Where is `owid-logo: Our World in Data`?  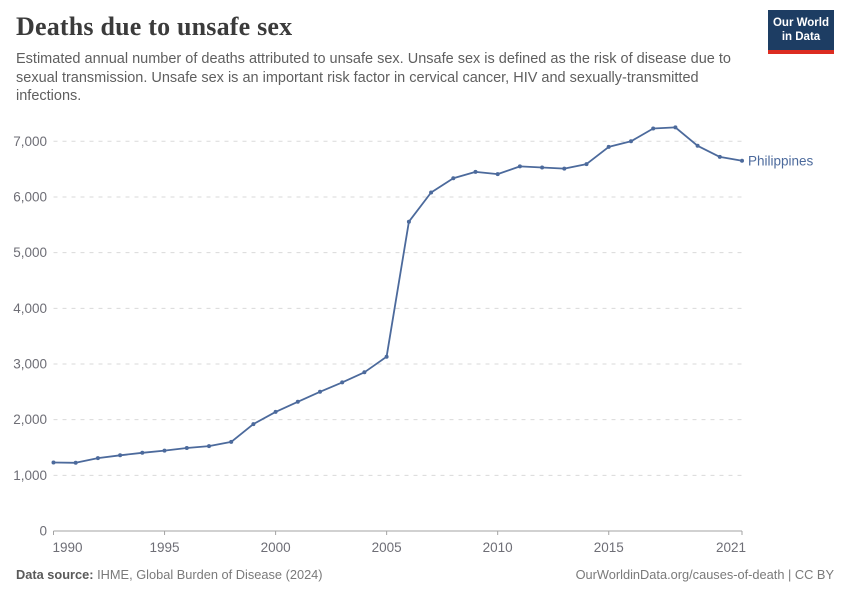
owid-logo: Our World in Data is located at coordinates (801, 32).